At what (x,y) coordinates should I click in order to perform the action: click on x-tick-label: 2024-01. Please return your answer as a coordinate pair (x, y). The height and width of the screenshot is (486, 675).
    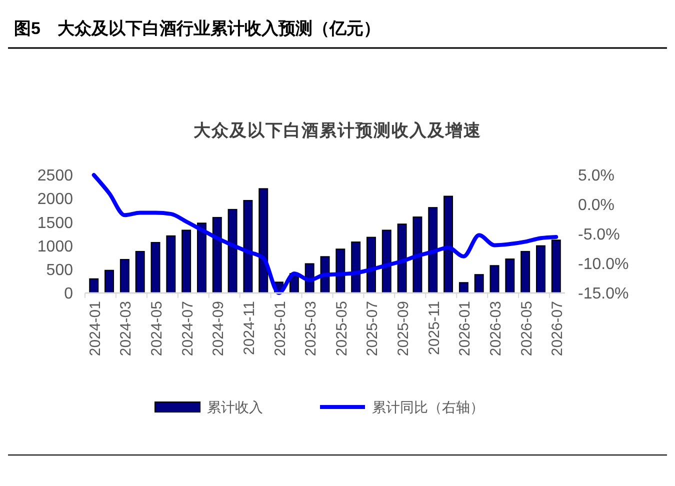
    Looking at the image, I should click on (95, 328).